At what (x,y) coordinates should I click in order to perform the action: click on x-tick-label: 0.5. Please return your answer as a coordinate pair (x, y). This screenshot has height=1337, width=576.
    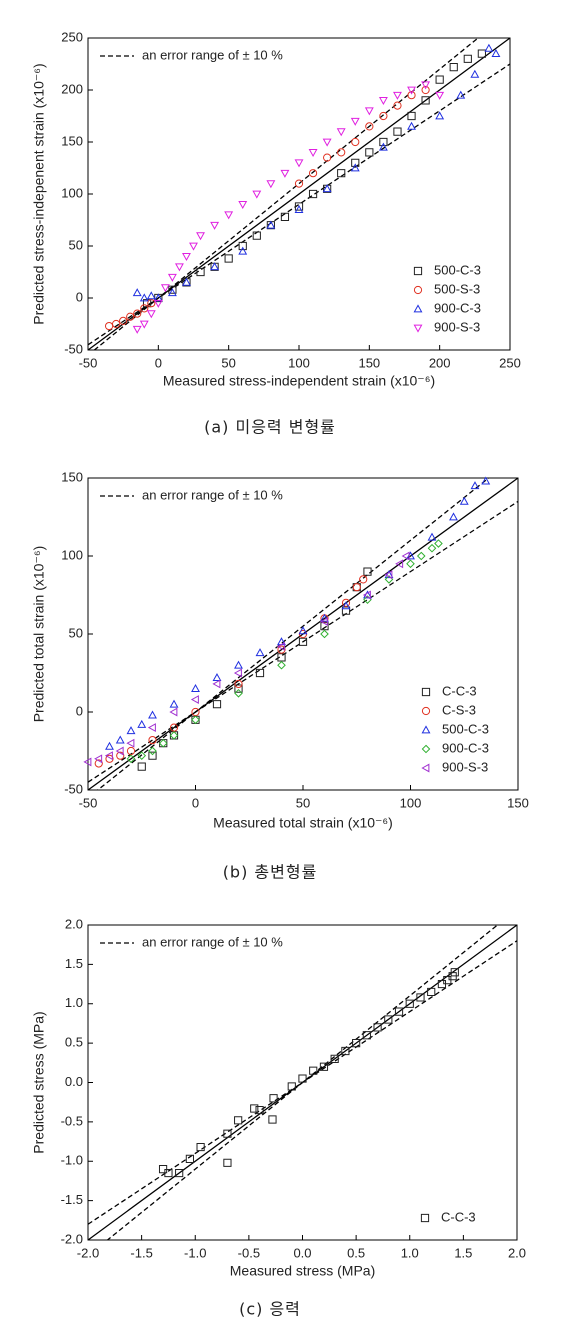
    Looking at the image, I should click on (356, 1252).